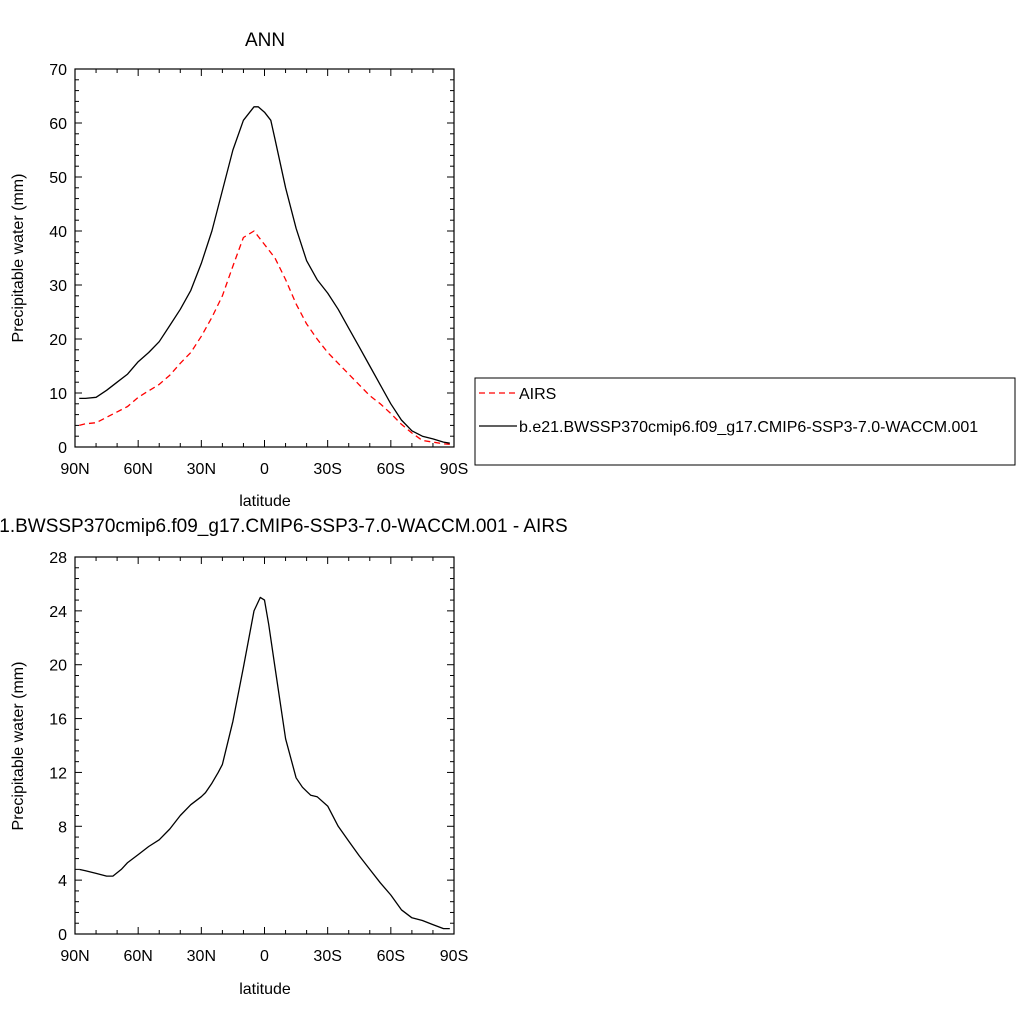  I want to click on bottom-x-tick-label: 90N, so click(74, 956).